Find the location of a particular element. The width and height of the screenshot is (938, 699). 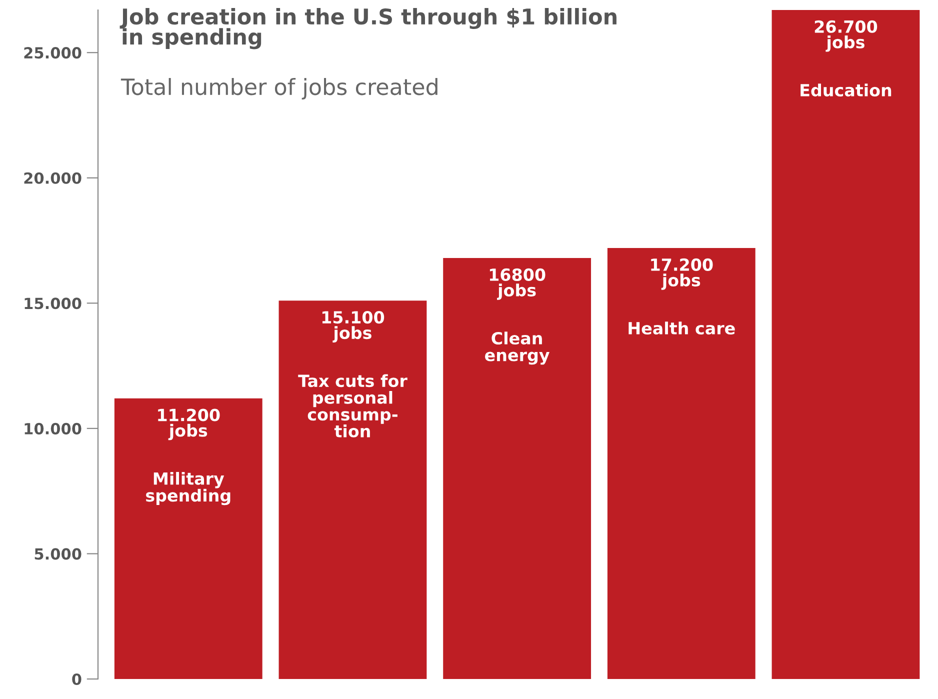

x-tick-label: Health care is located at coordinates (681, 328).